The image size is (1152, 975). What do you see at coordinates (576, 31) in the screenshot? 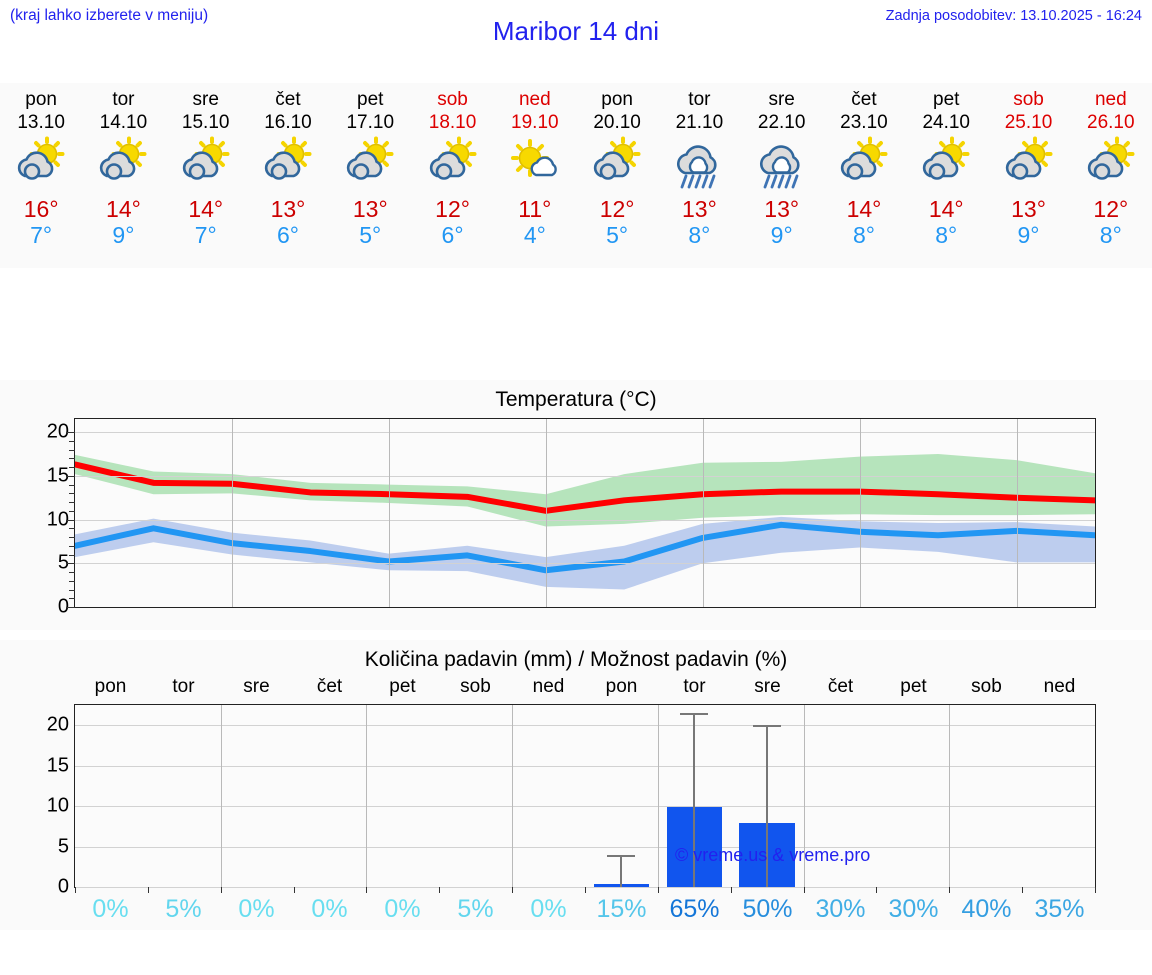
I see `page-title: Maribor 14 dni` at bounding box center [576, 31].